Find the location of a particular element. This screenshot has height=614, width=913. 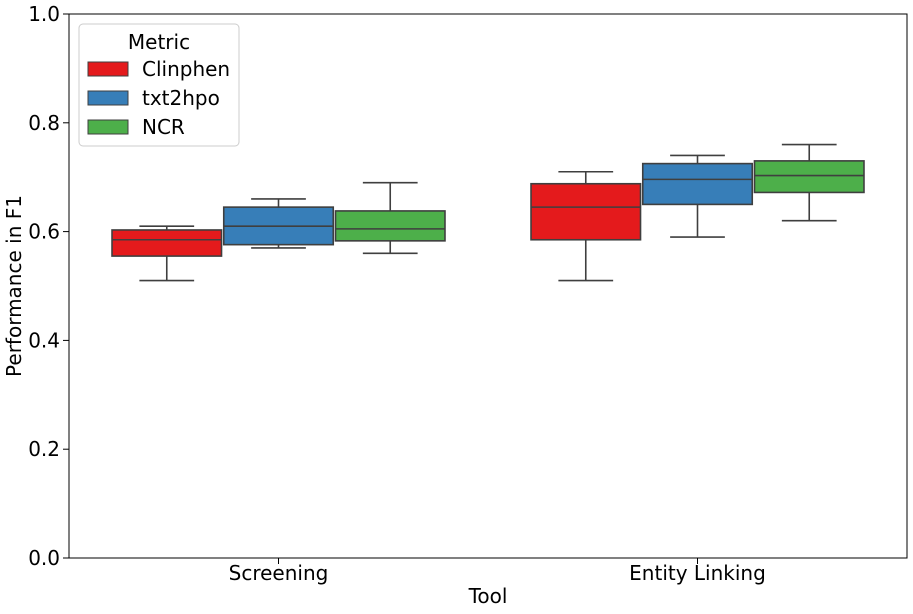

x-tick-label: Screening is located at coordinates (279, 573).